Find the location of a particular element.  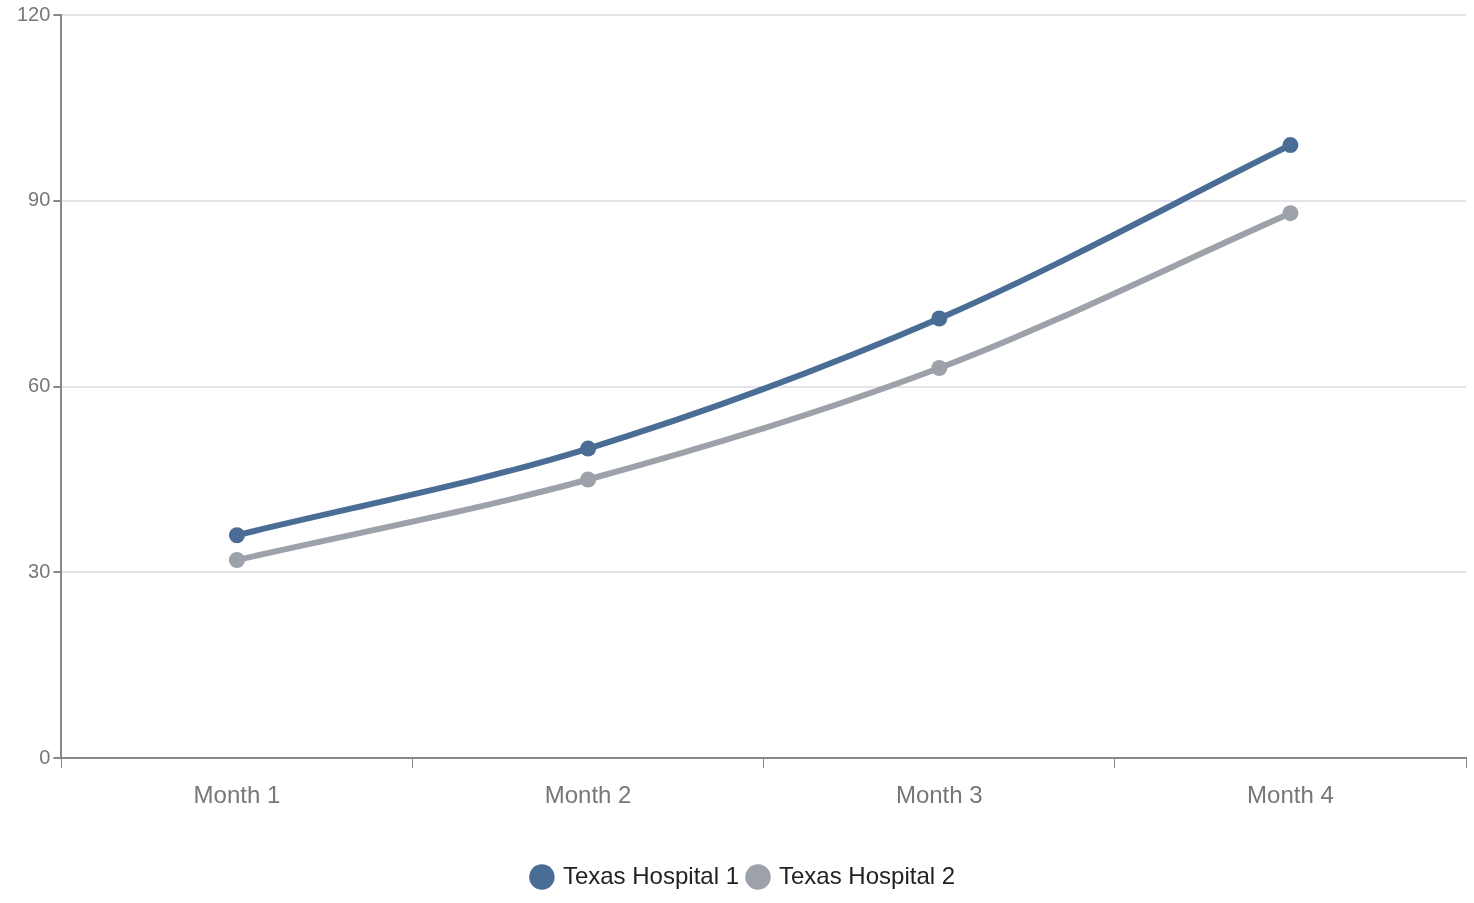

x-tick-label: Month 4 is located at coordinates (1290, 795).